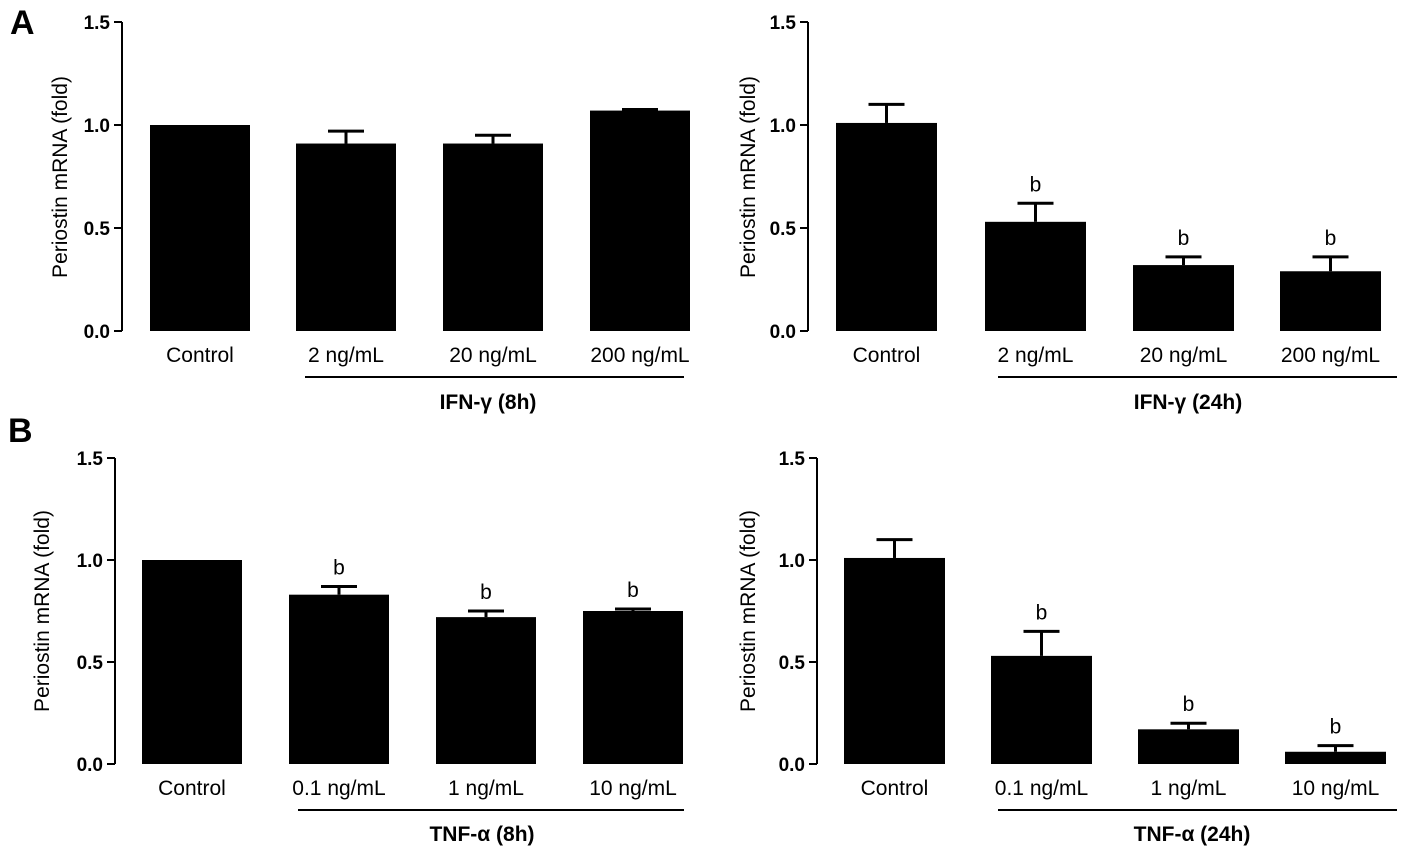  I want to click on group-label: TNF-α (24h), so click(1192, 834).